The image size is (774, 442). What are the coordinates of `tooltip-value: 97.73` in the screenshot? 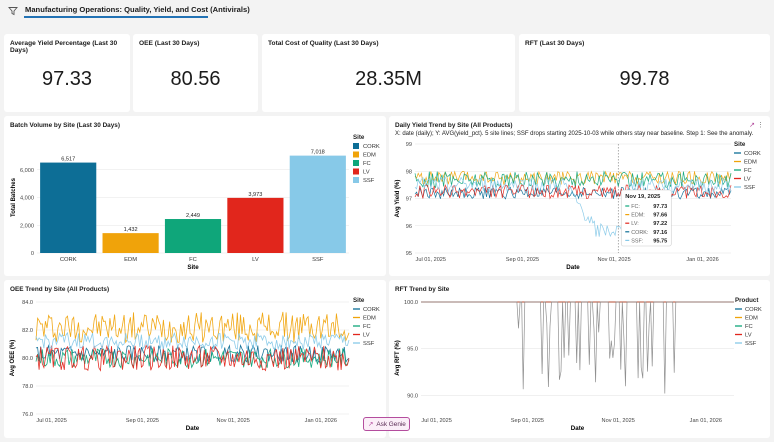 It's located at (660, 207).